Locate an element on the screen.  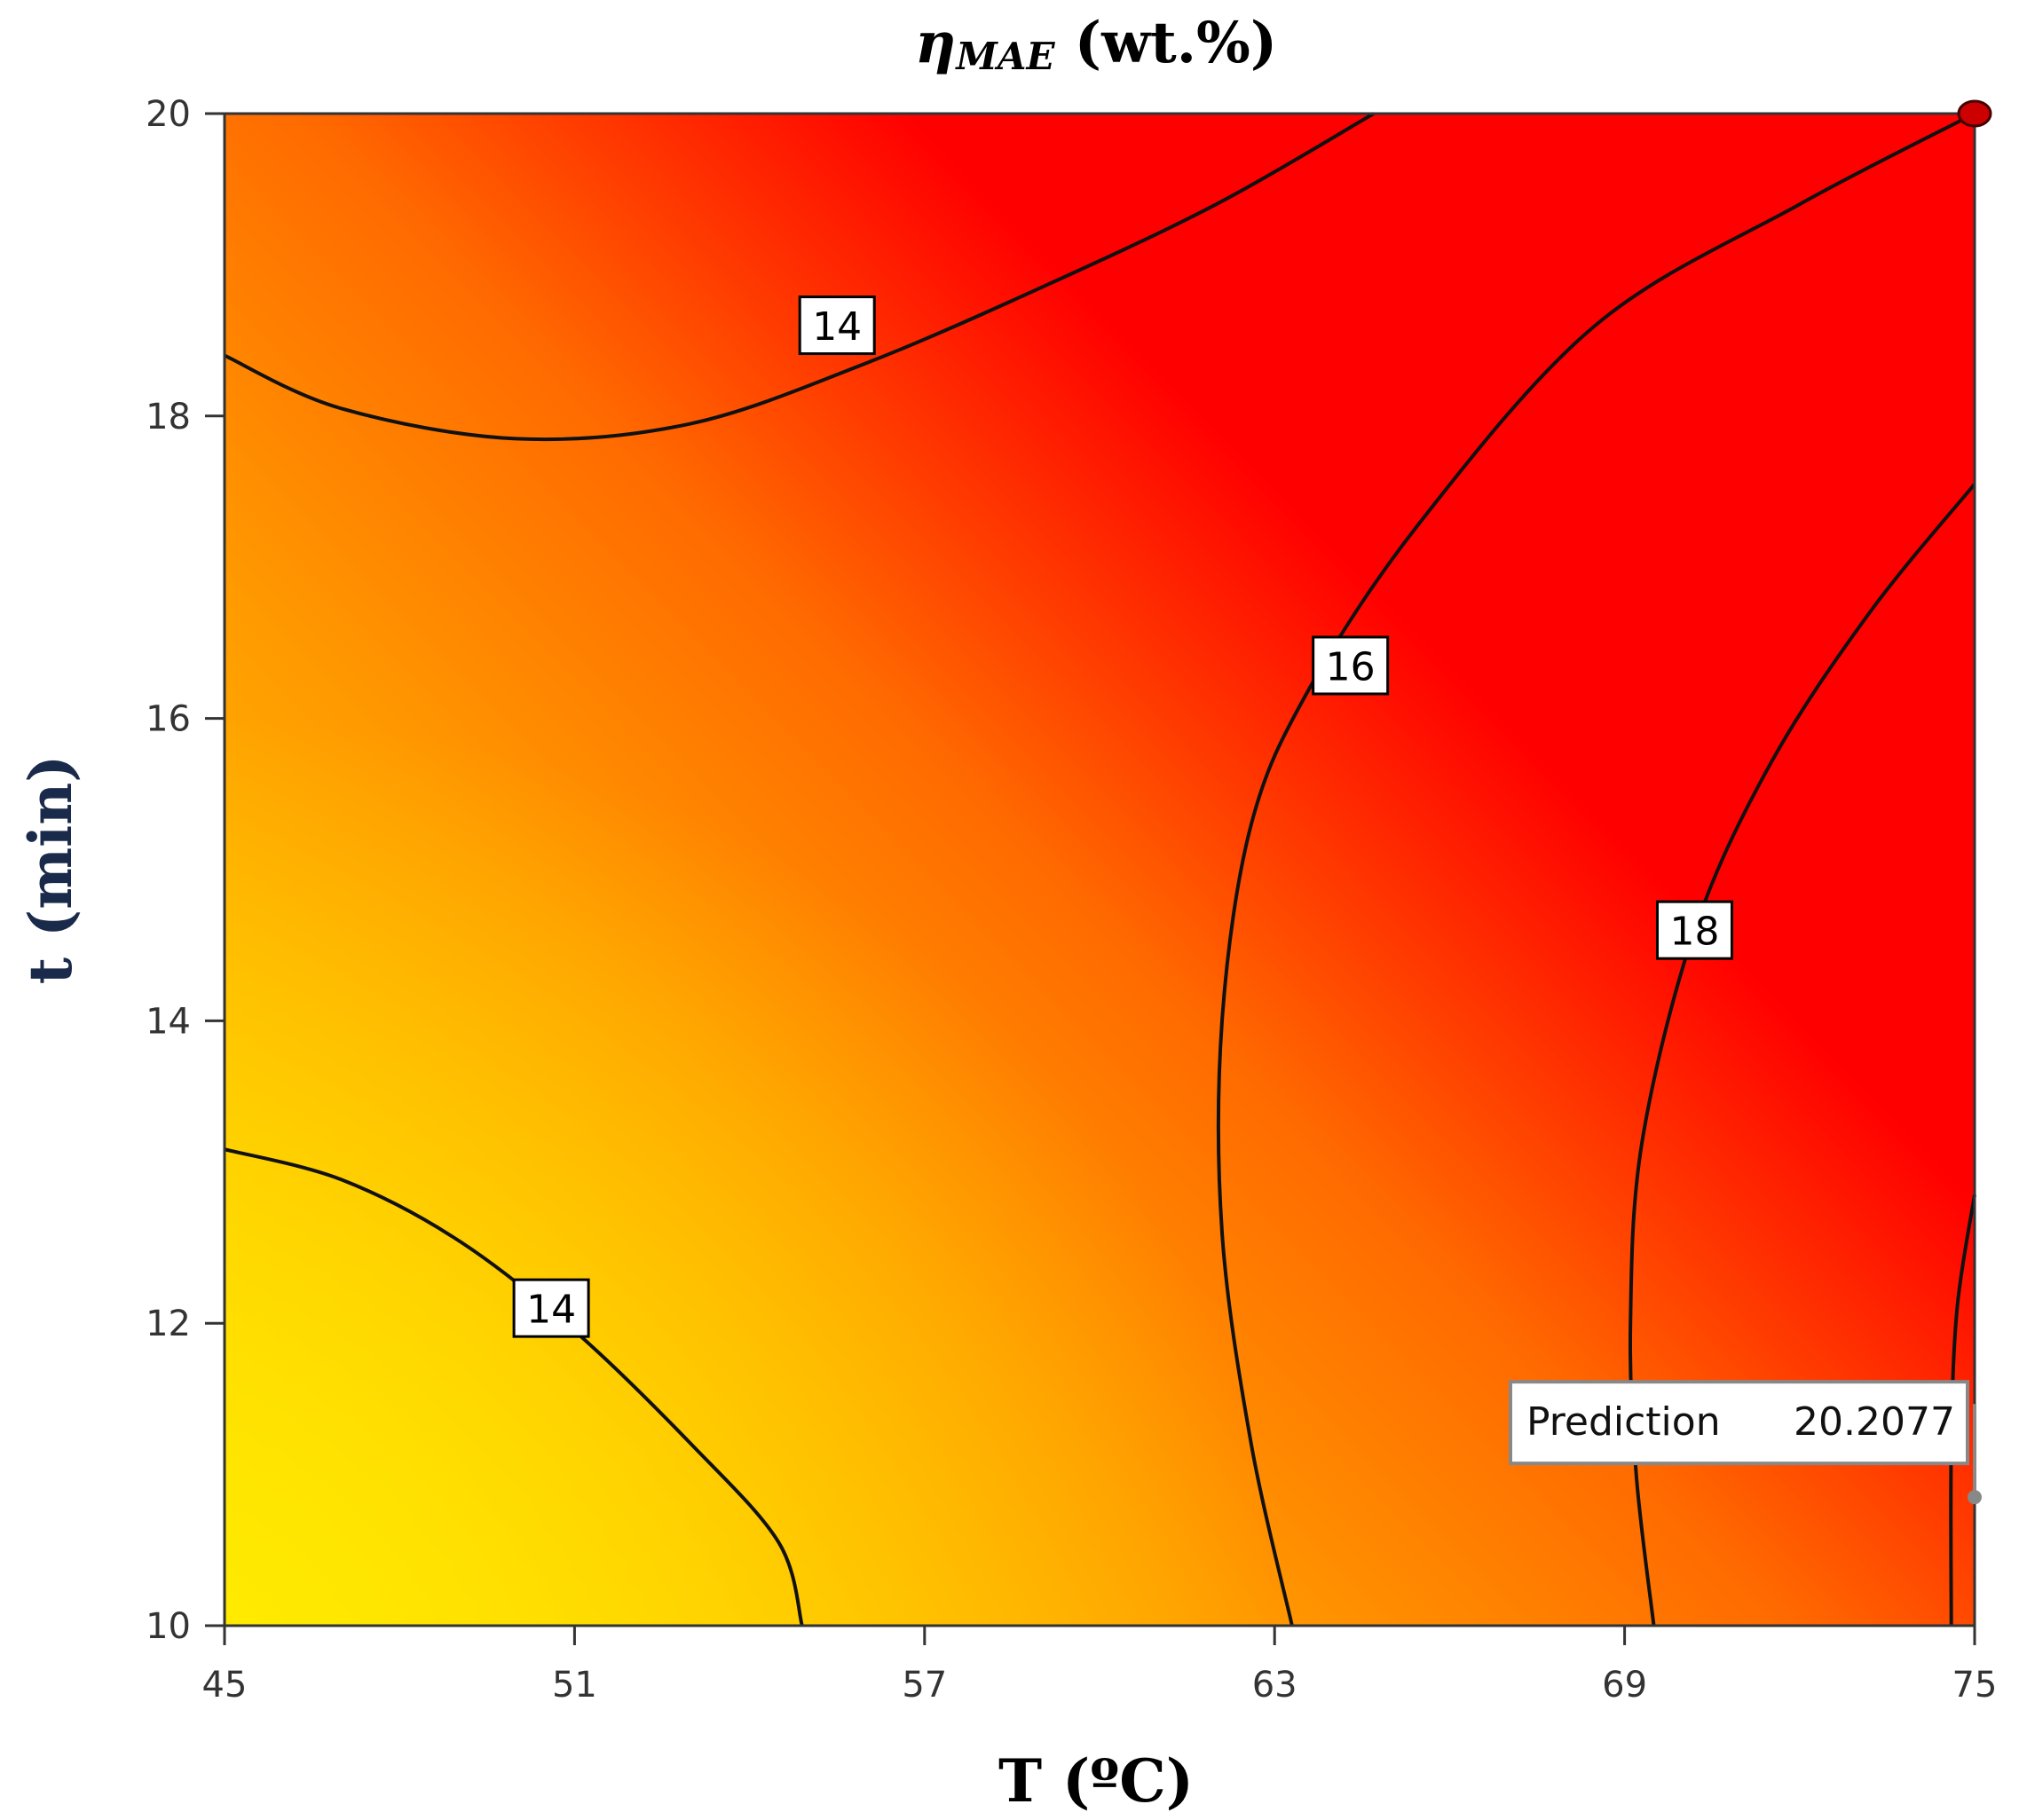
x-axis: 45 51 57 63 69 75 is located at coordinates (1100, 1666).